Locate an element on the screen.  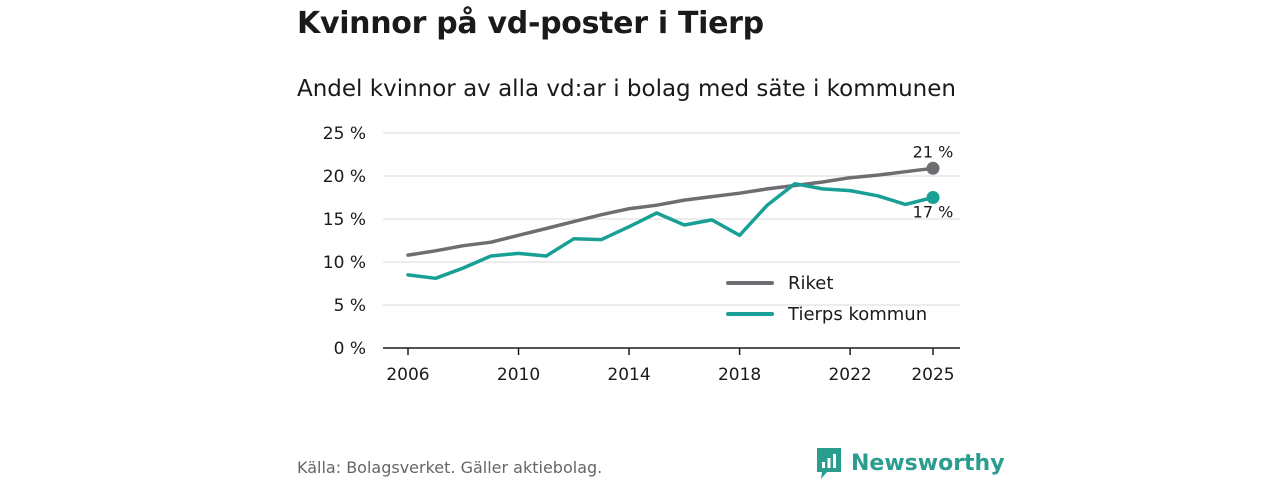
y-tick-label: 10 % is located at coordinates (344, 263).